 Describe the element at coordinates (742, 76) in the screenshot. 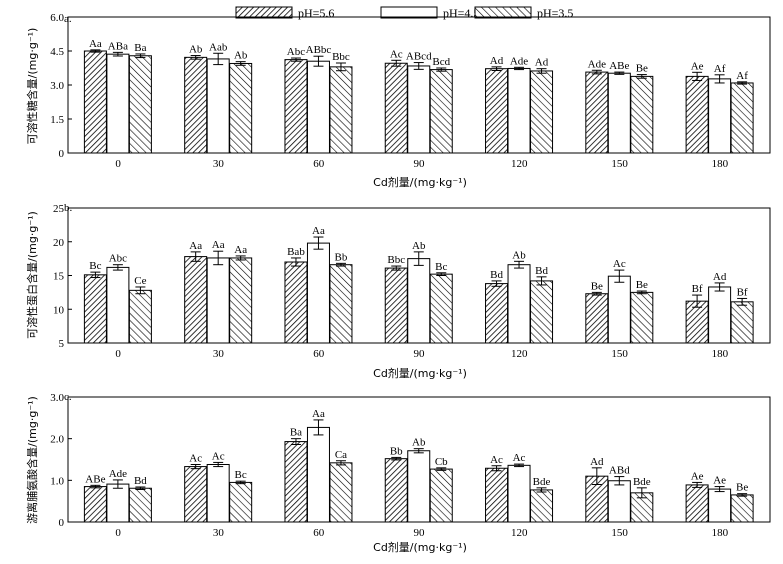

I see `significance-label: Af` at that location.